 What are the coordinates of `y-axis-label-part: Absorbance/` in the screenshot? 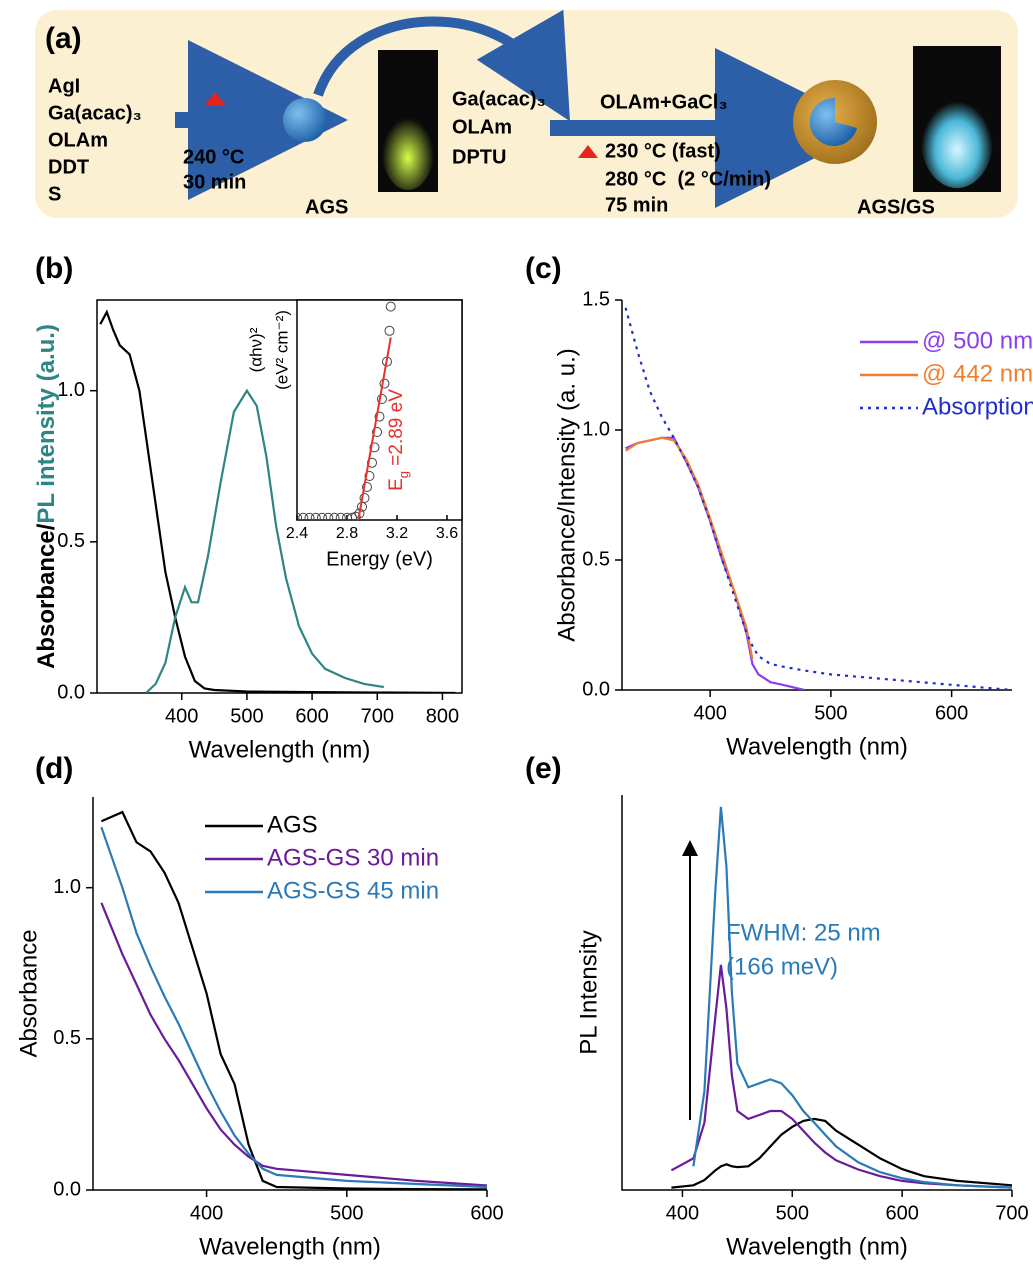 It's located at (46, 596).